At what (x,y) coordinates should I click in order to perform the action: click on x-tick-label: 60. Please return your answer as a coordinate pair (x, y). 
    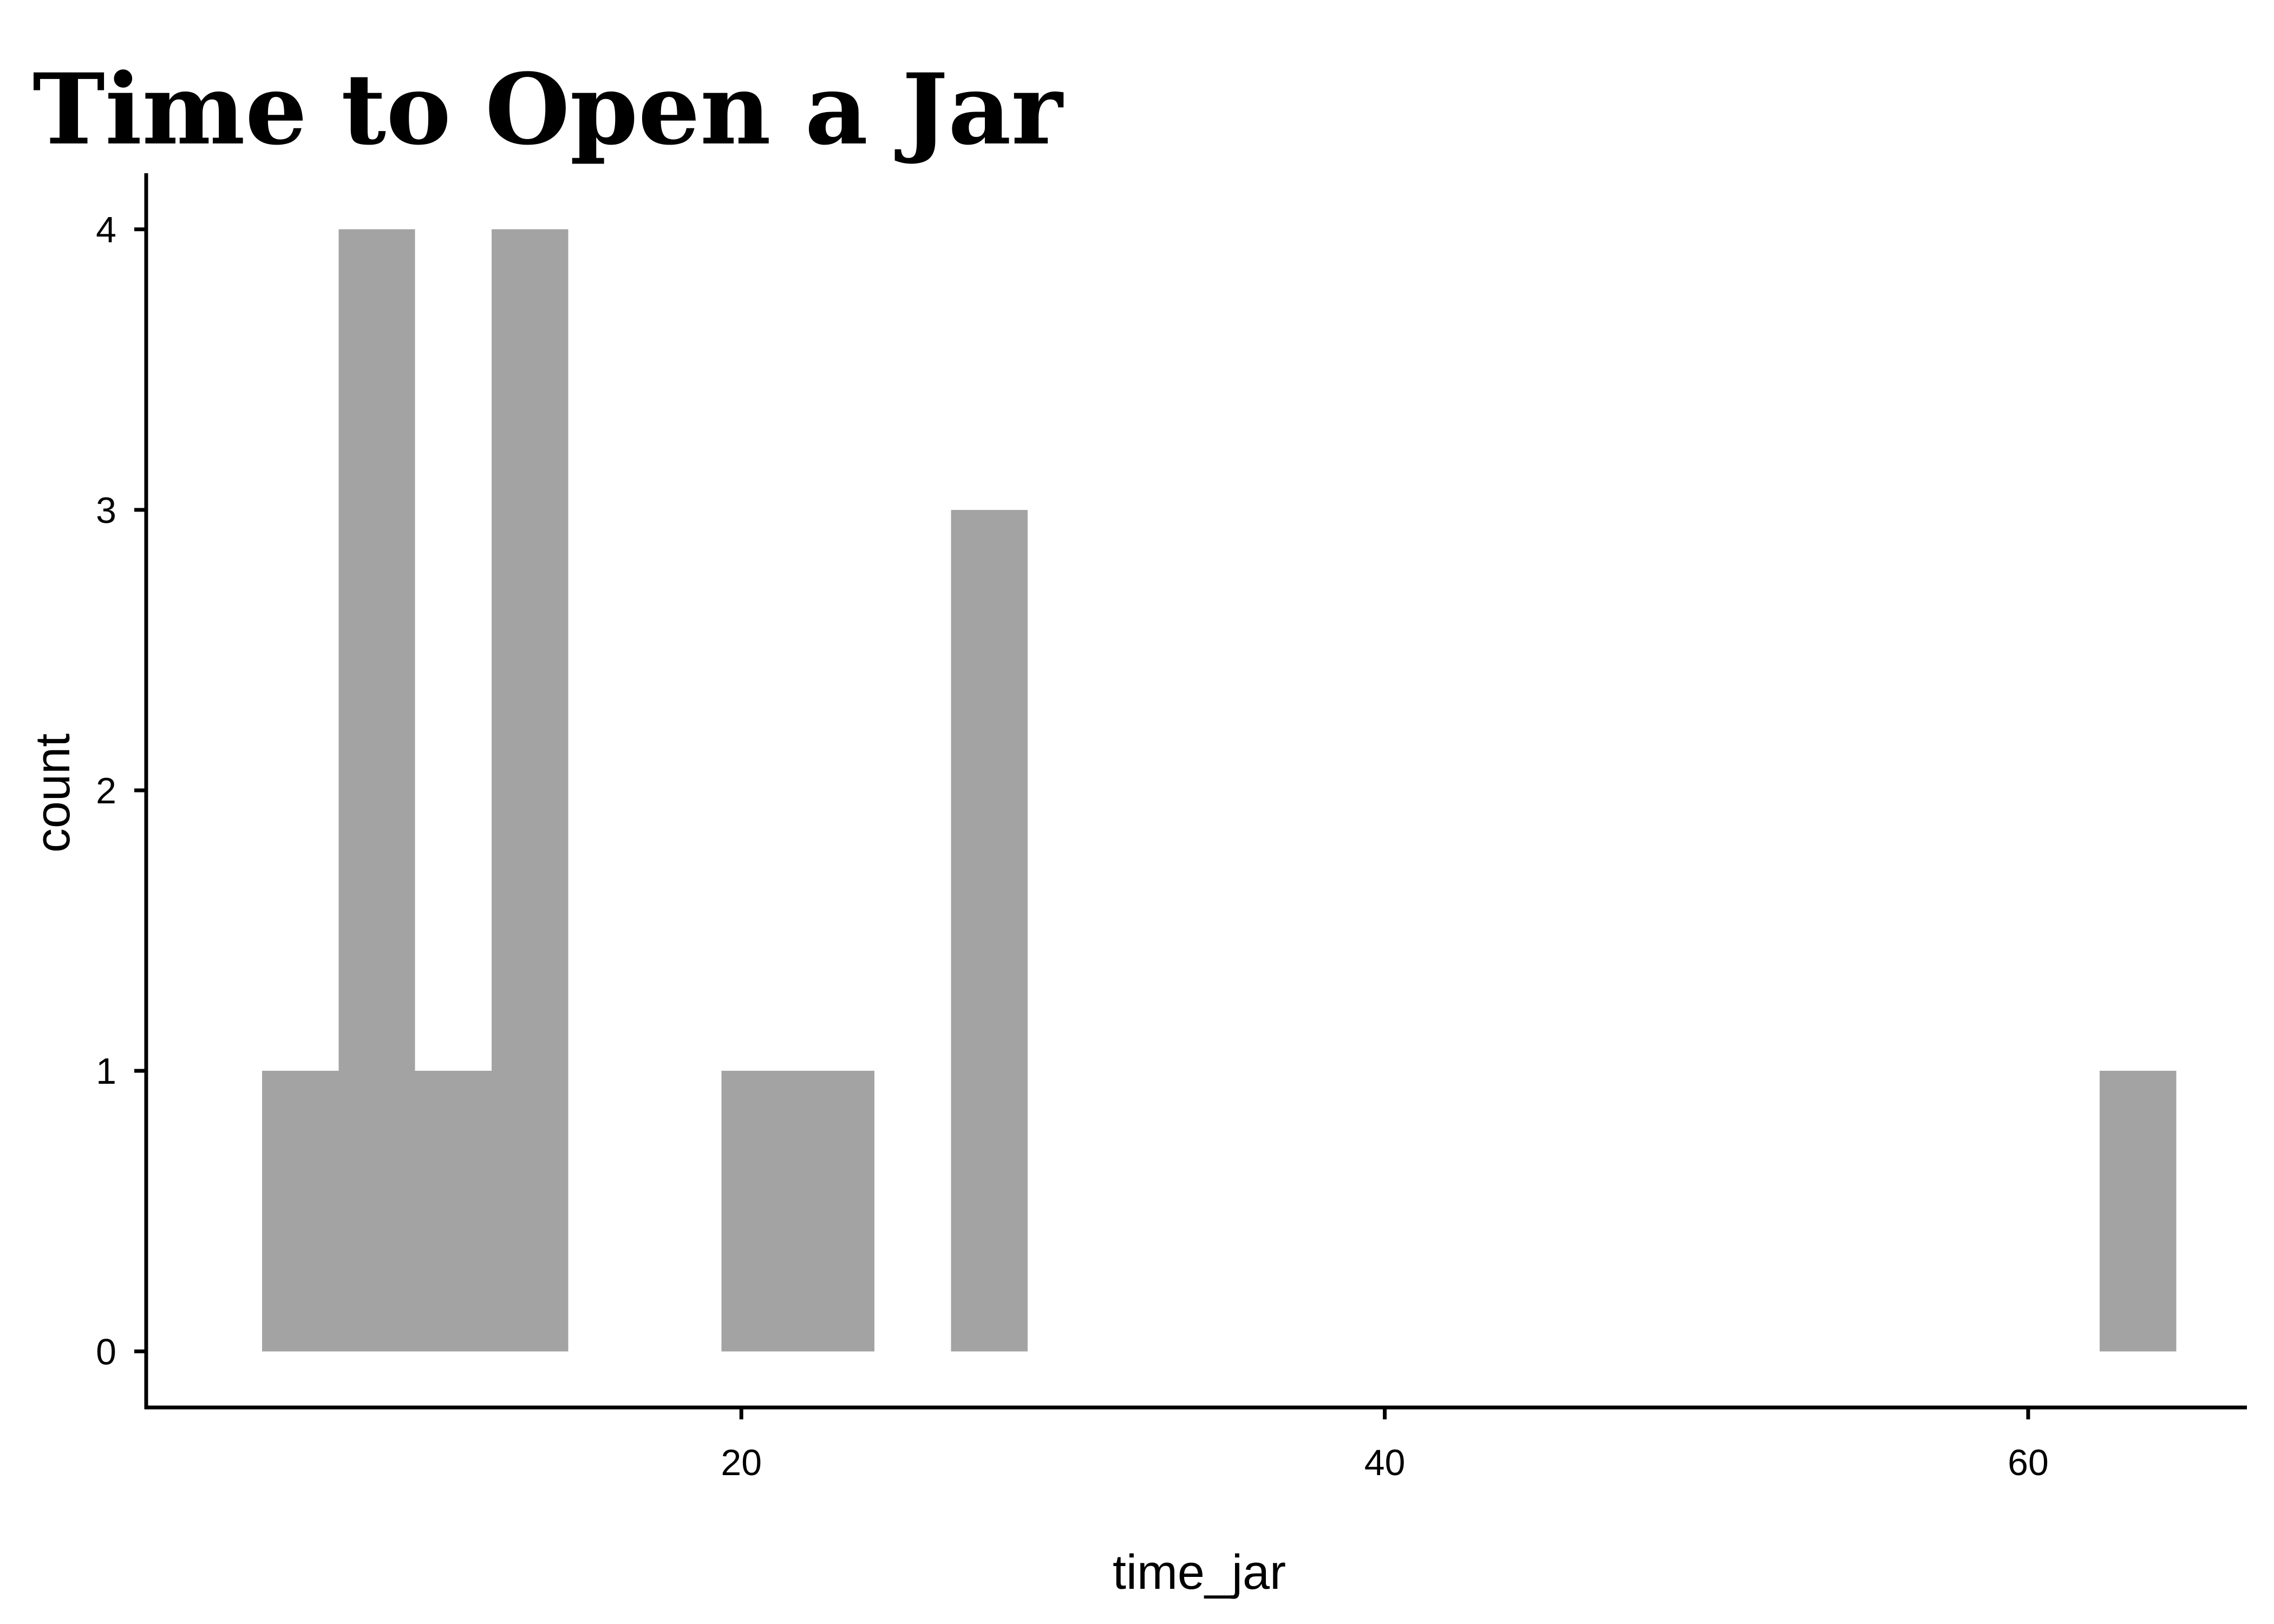
    Looking at the image, I should click on (2029, 1462).